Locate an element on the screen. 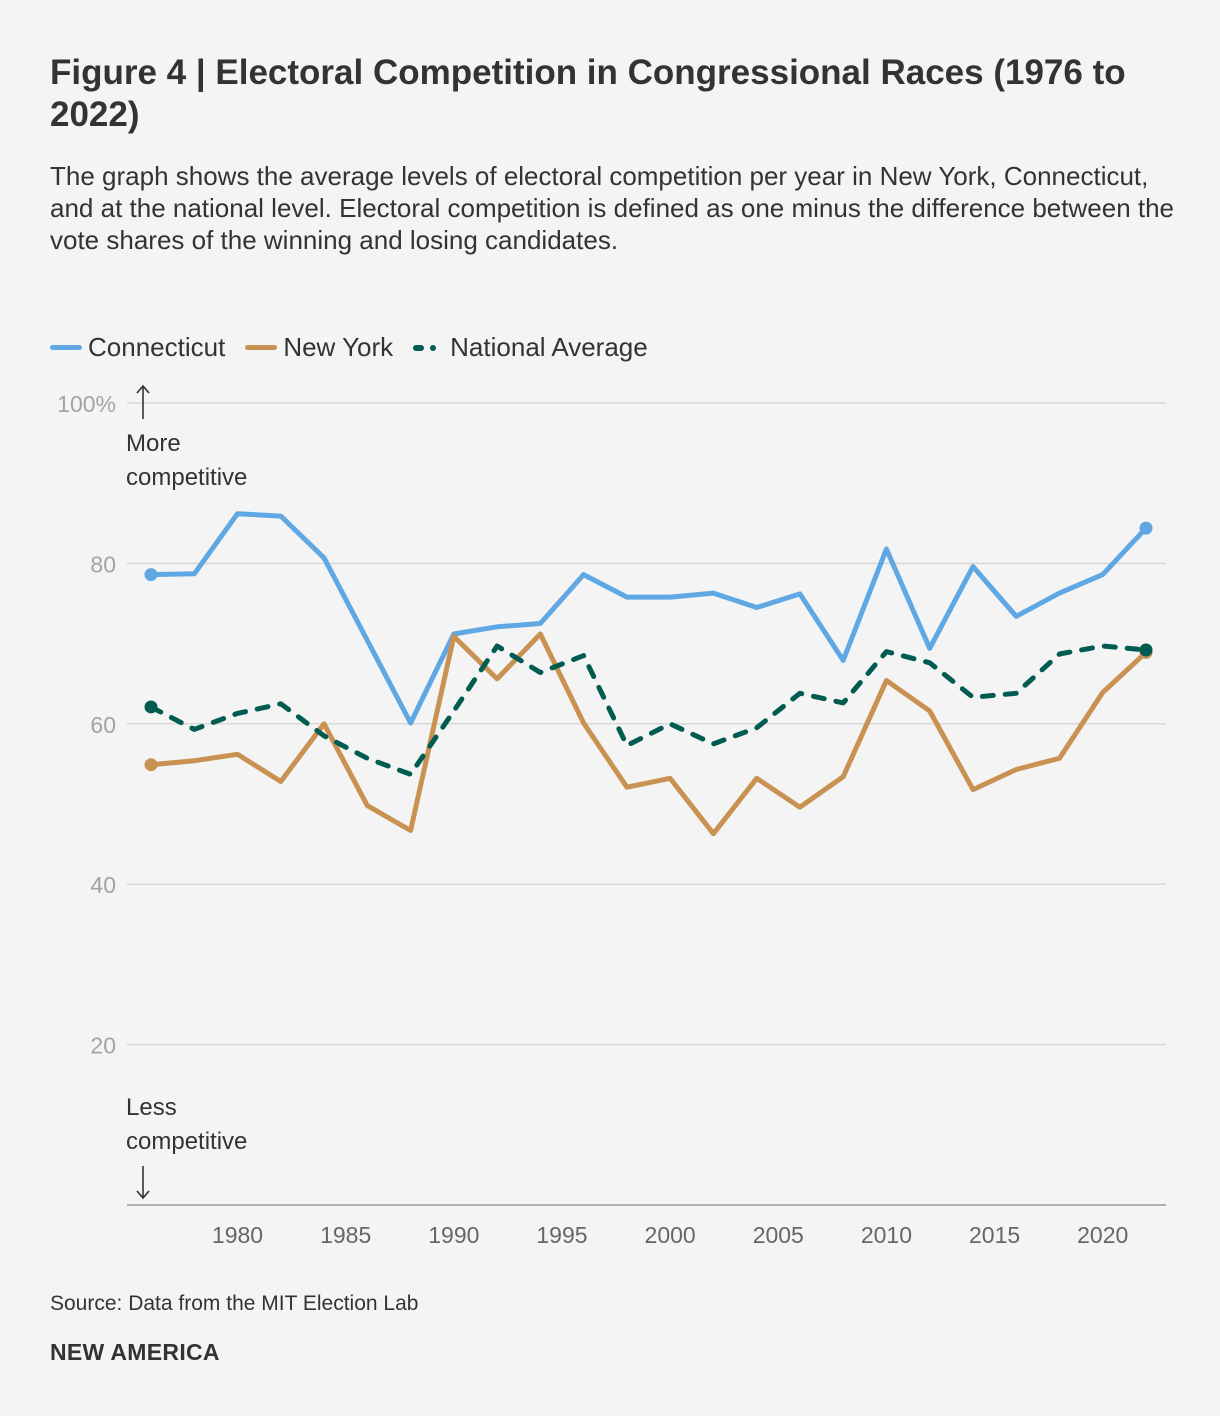  endpoint-marker-new-york is located at coordinates (151, 765).